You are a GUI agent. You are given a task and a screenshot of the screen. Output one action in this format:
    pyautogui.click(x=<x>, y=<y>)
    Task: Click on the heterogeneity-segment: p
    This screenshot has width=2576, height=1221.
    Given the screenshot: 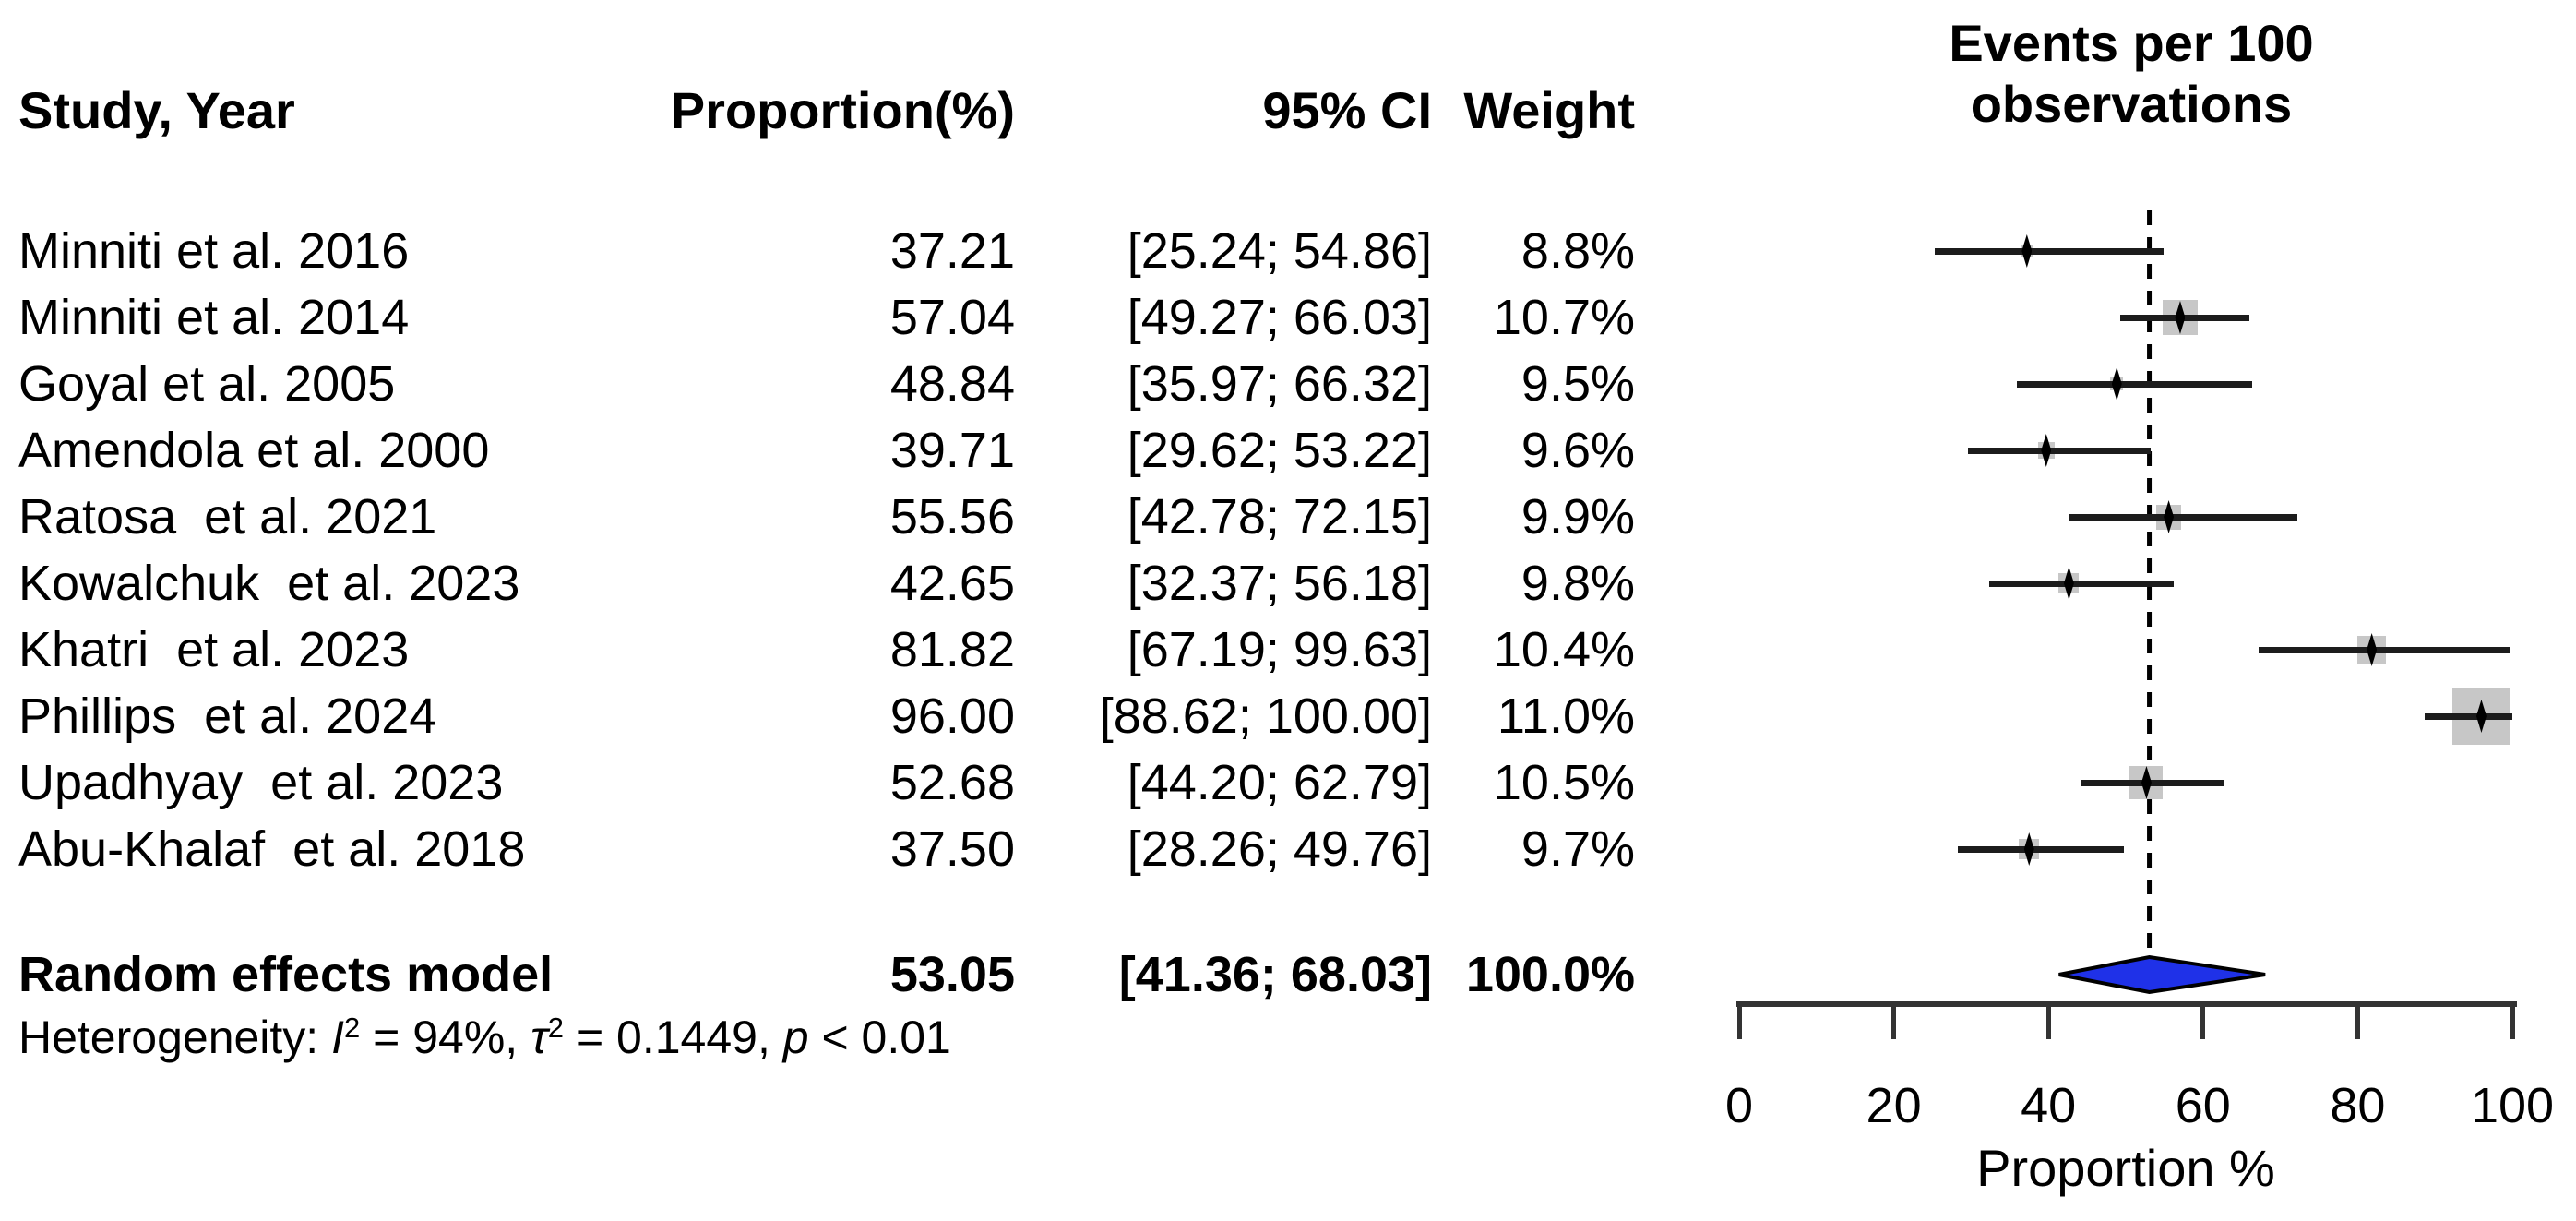 What is the action you would take?
    pyautogui.click(x=795, y=1037)
    